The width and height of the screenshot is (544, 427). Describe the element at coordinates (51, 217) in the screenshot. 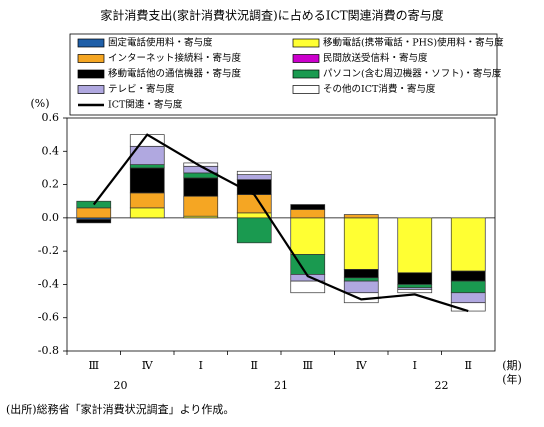

I see `y-tick-label: 0.0` at that location.